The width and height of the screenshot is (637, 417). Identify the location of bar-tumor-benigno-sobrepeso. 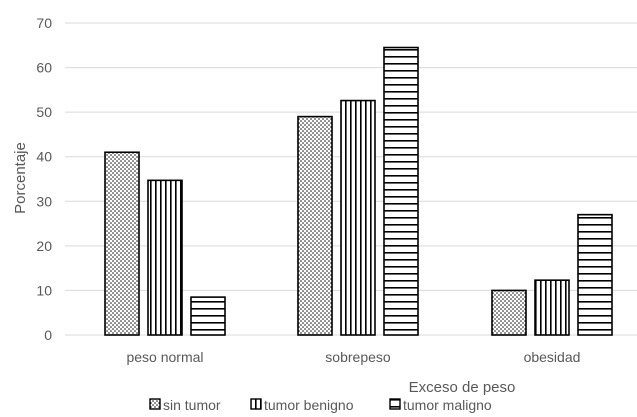
(358, 217).